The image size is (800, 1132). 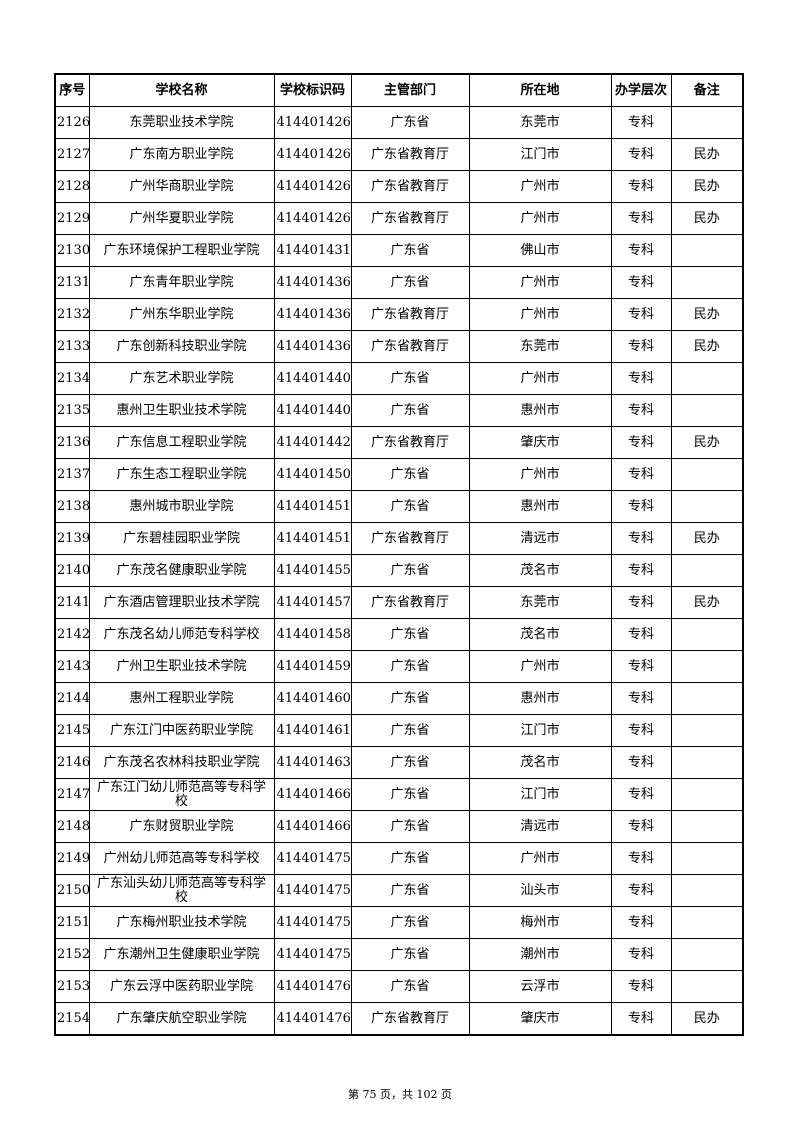 What do you see at coordinates (540, 890) in the screenshot?
I see `location-cell: 汕头市` at bounding box center [540, 890].